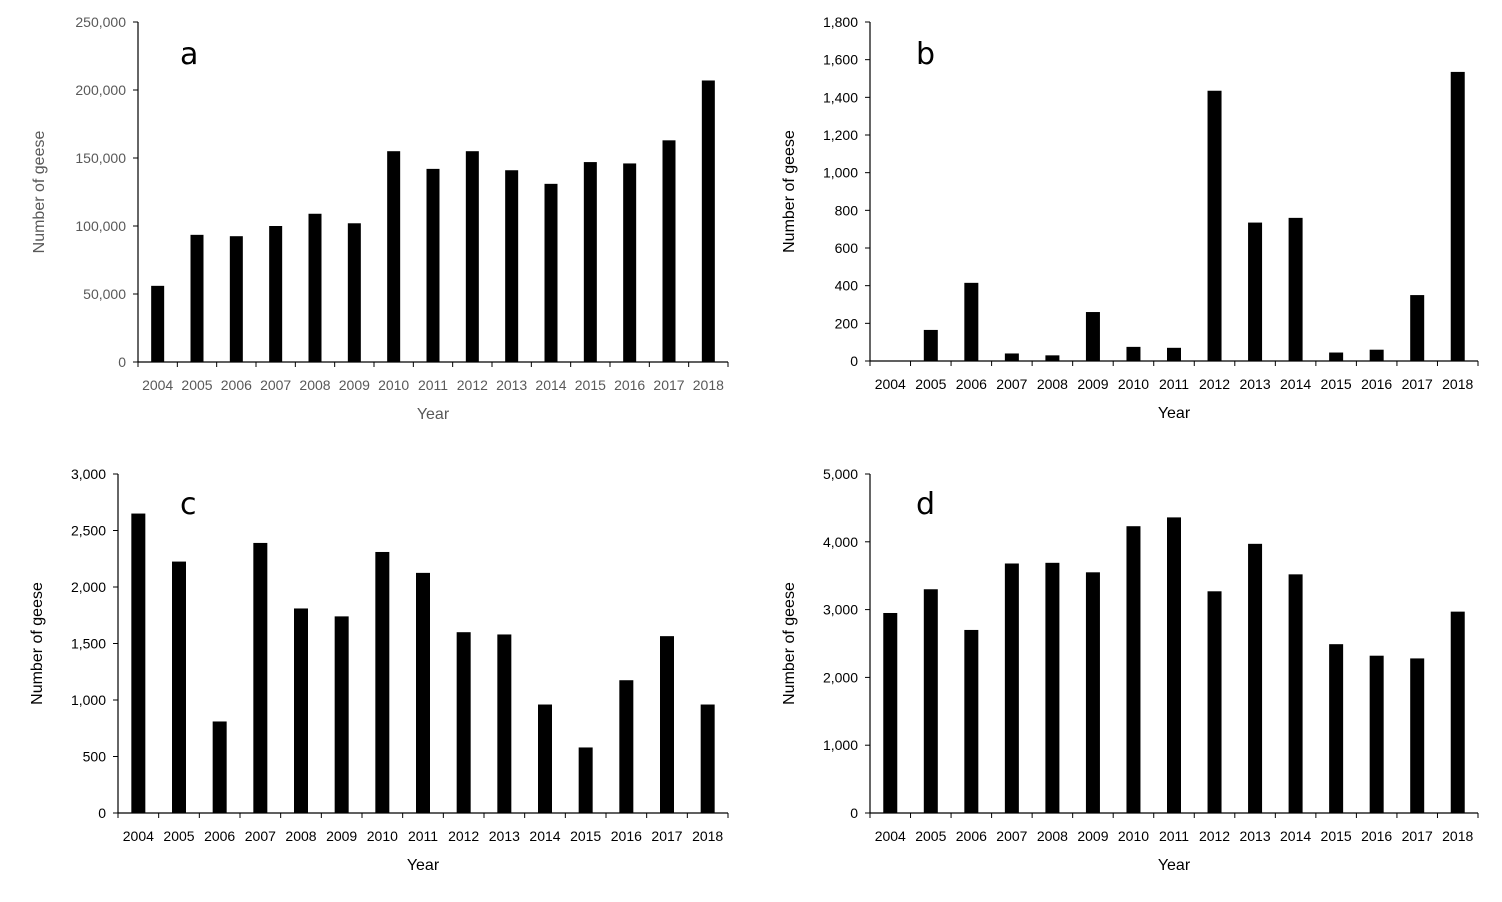  I want to click on y-tick-label: 250,000, so click(100, 22).